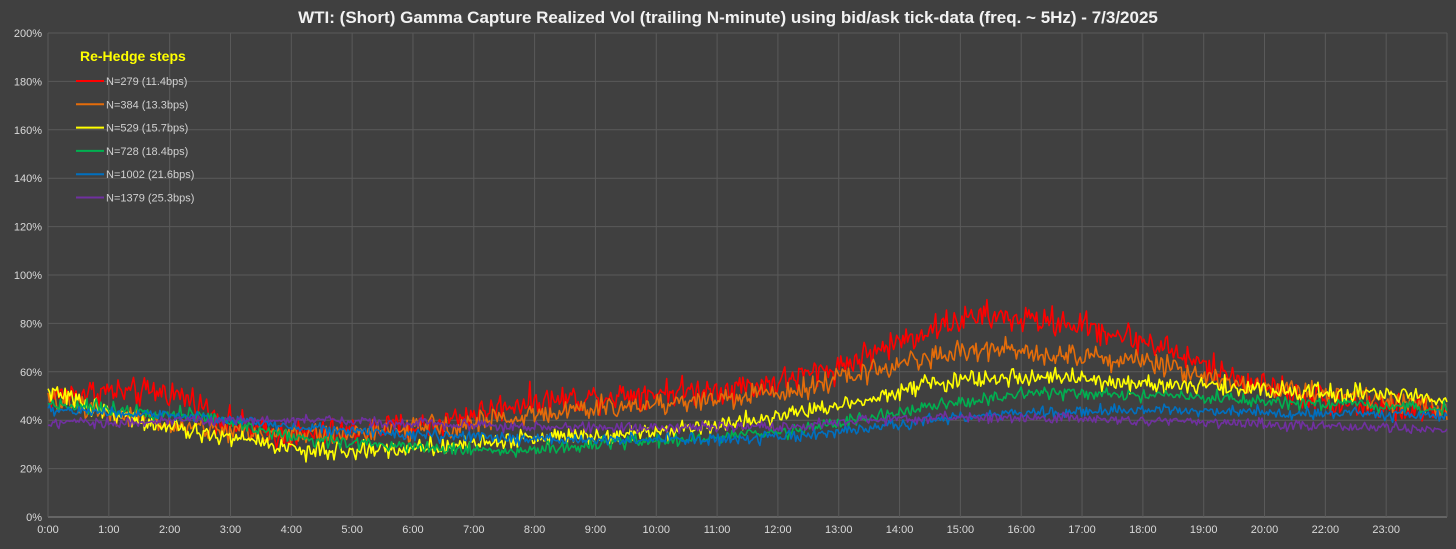  Describe the element at coordinates (34, 518) in the screenshot. I see `y-tick-label: 0%` at that location.